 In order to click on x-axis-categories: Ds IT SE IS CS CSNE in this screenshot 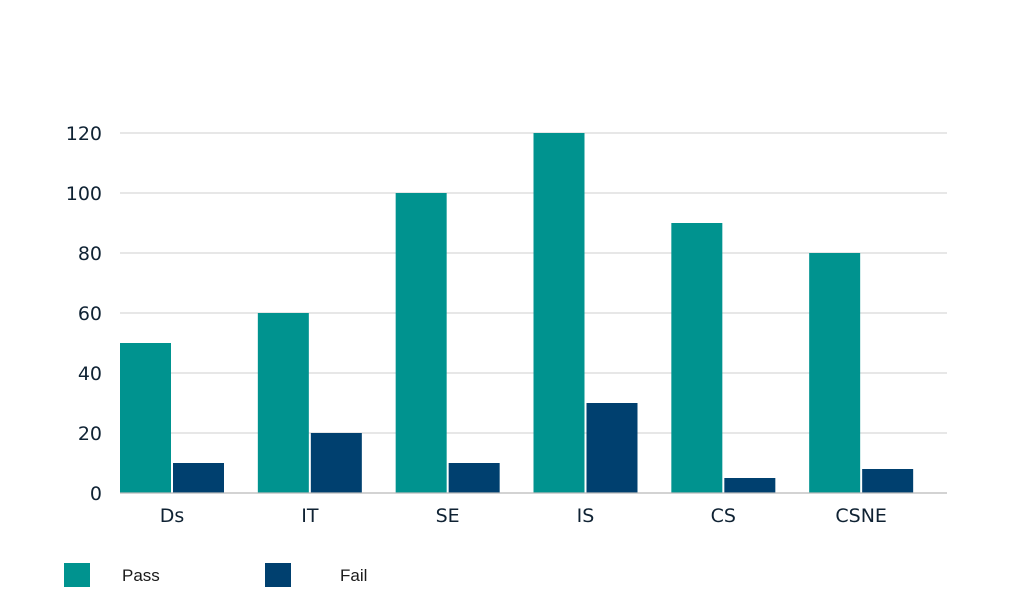, I will do `click(523, 516)`.